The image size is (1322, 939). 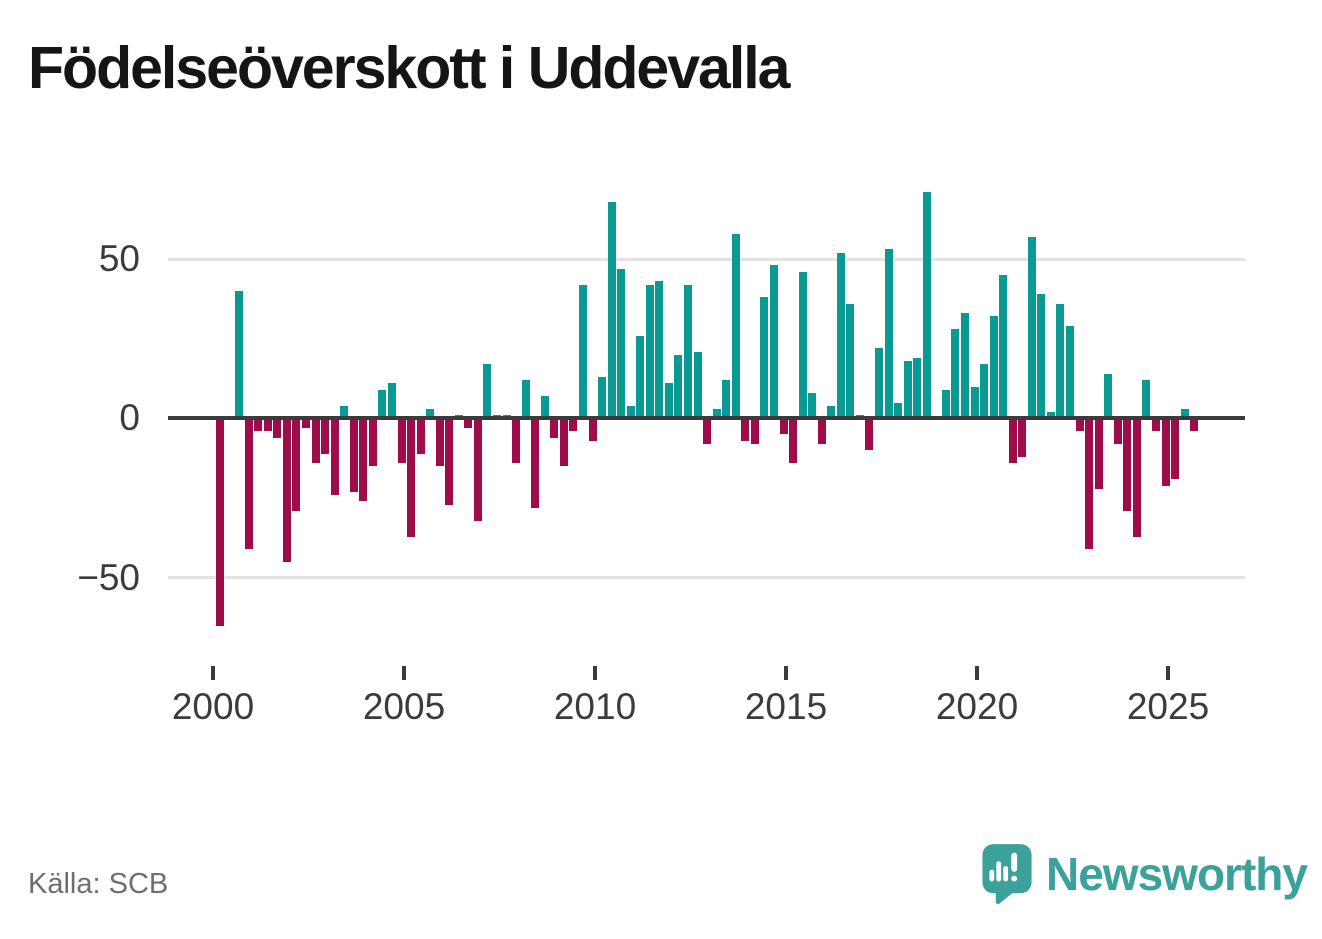 I want to click on x-tick-2015, so click(x=786, y=673).